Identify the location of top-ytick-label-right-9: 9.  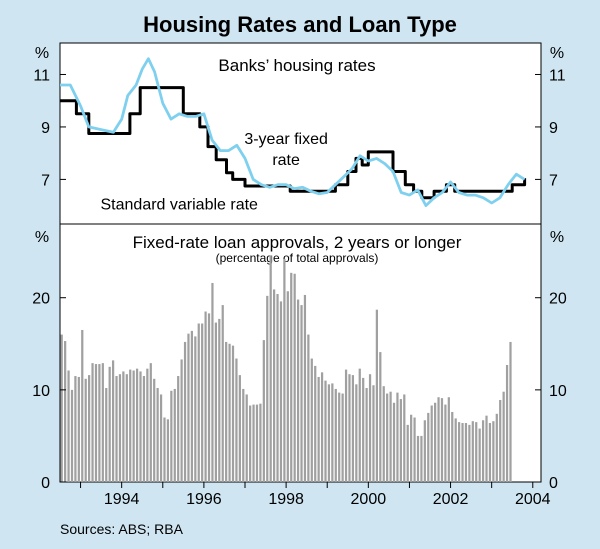
(553, 128).